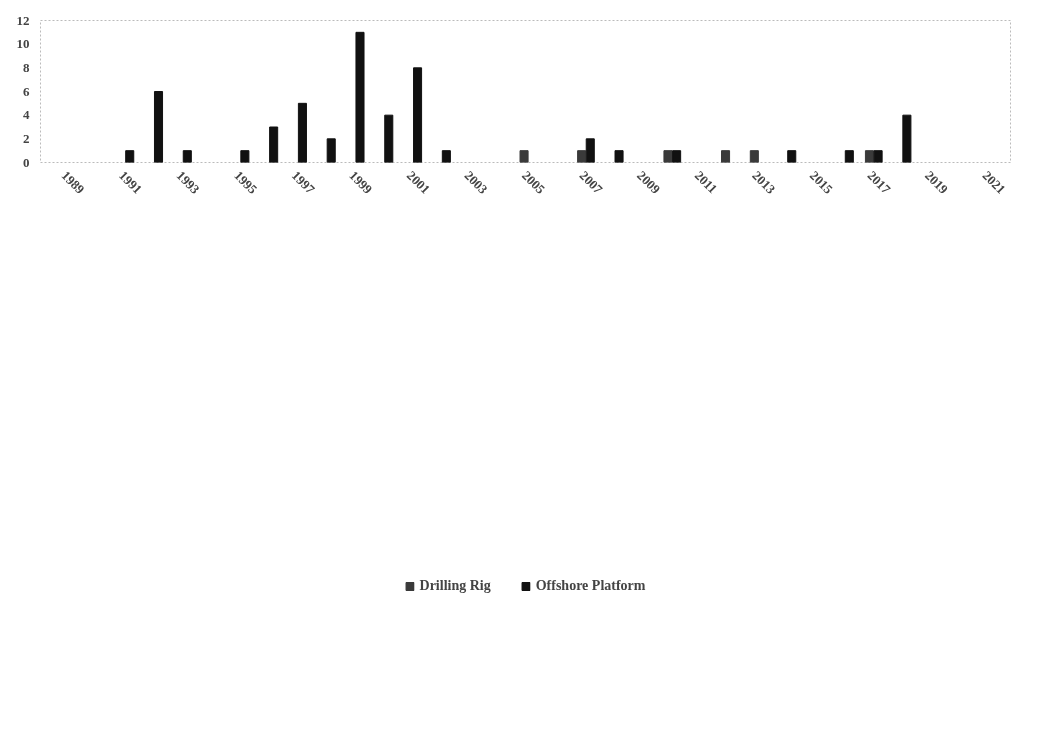  Describe the element at coordinates (455, 586) in the screenshot. I see `legend-label: Drilling Rig` at that location.